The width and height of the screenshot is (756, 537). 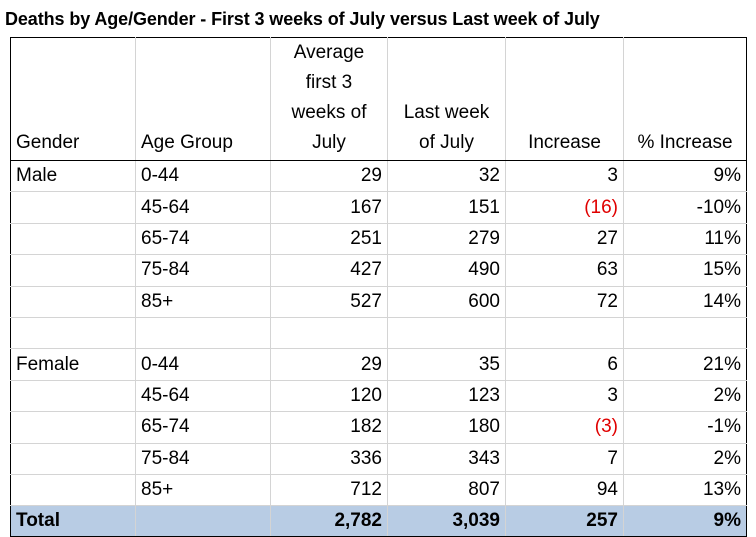 I want to click on total-row: Total 2,782 3,039 257 9%, so click(x=378, y=521).